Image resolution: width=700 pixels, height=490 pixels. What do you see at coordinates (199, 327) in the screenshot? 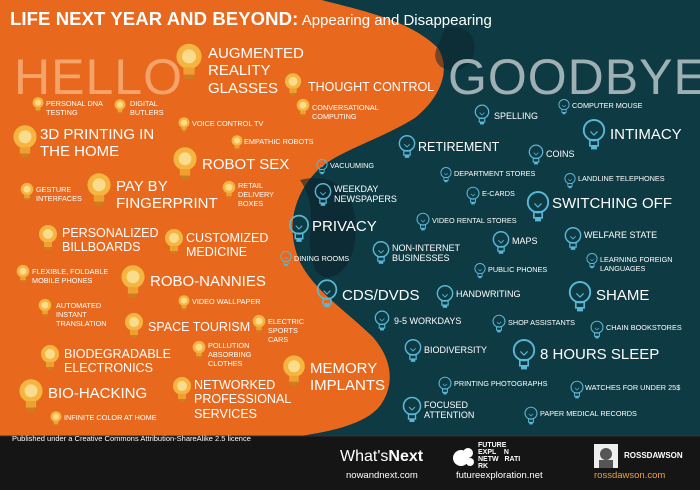
I see `hello-item: SPACE TOURISM` at bounding box center [199, 327].